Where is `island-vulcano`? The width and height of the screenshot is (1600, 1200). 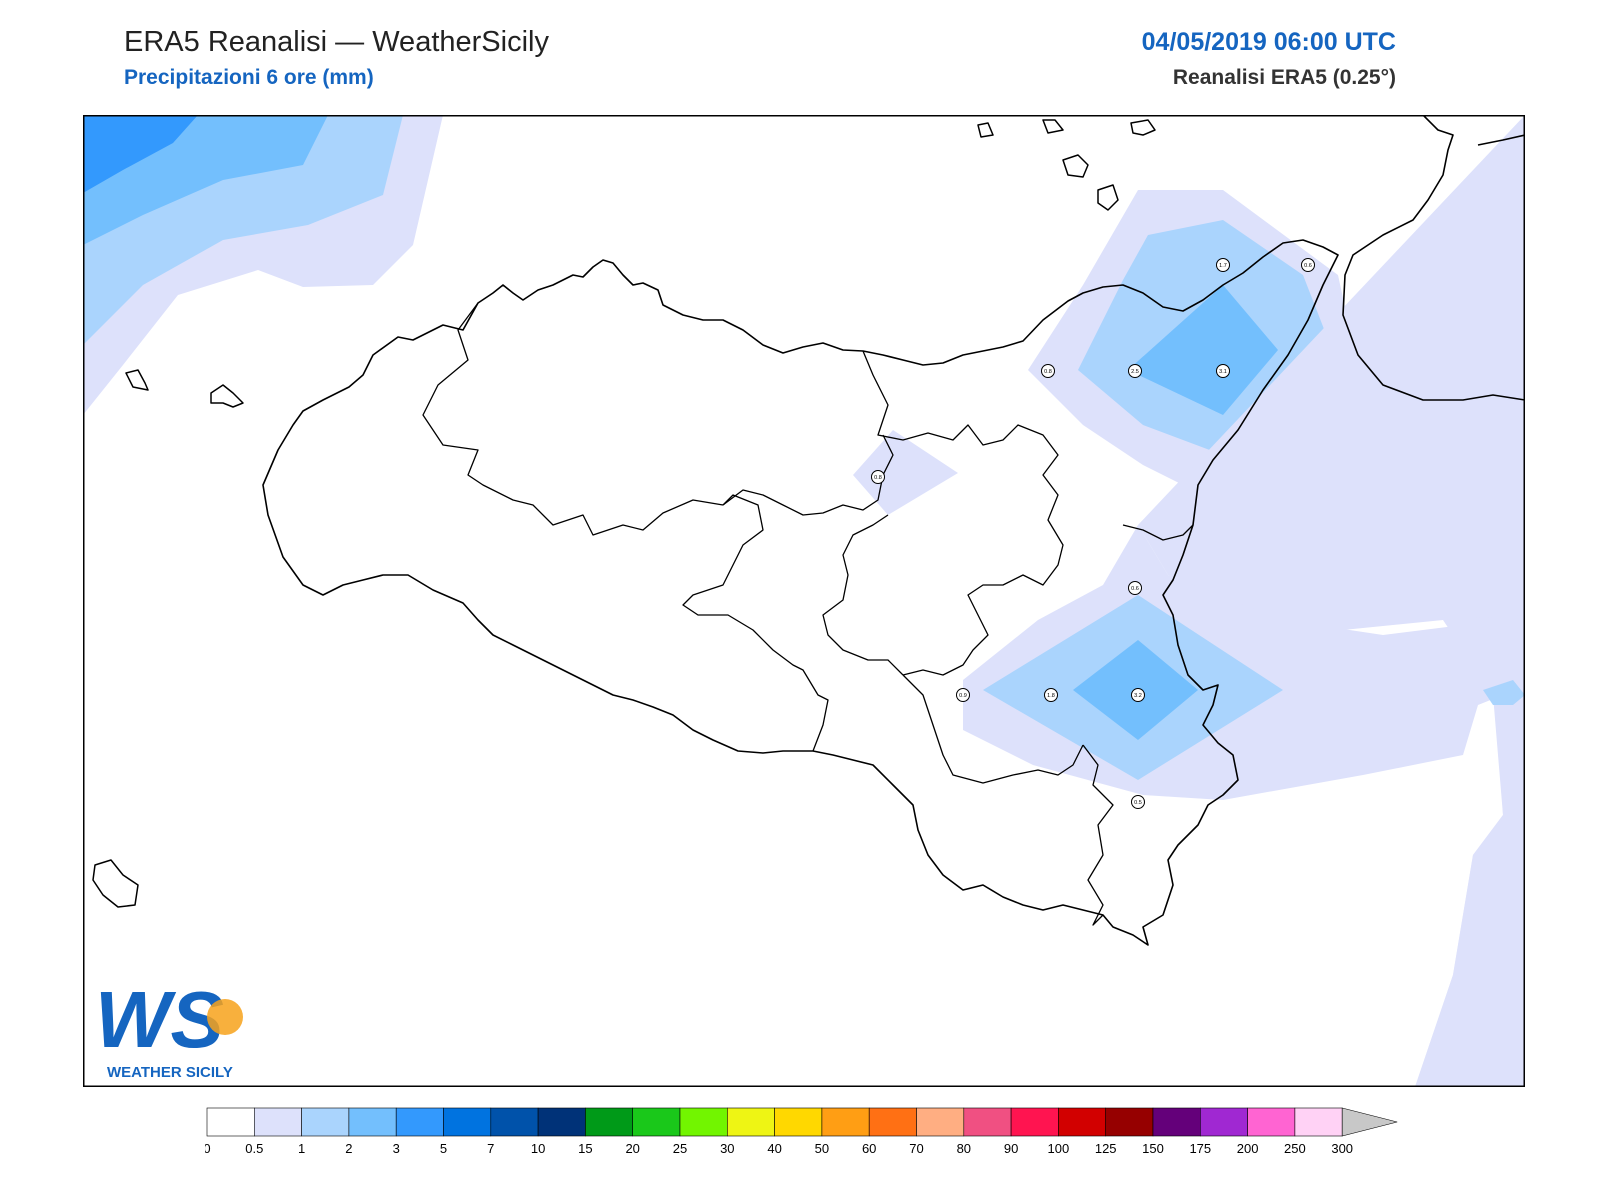 island-vulcano is located at coordinates (1108, 197).